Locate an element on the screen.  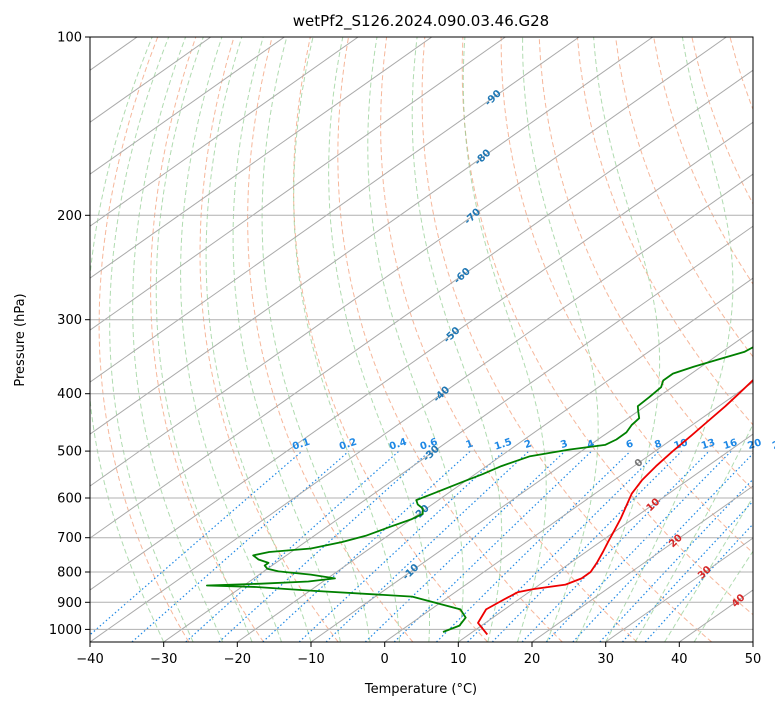
chart-title: wetPf2_S126.2024.090.03.46.G28 is located at coordinates (421, 21).